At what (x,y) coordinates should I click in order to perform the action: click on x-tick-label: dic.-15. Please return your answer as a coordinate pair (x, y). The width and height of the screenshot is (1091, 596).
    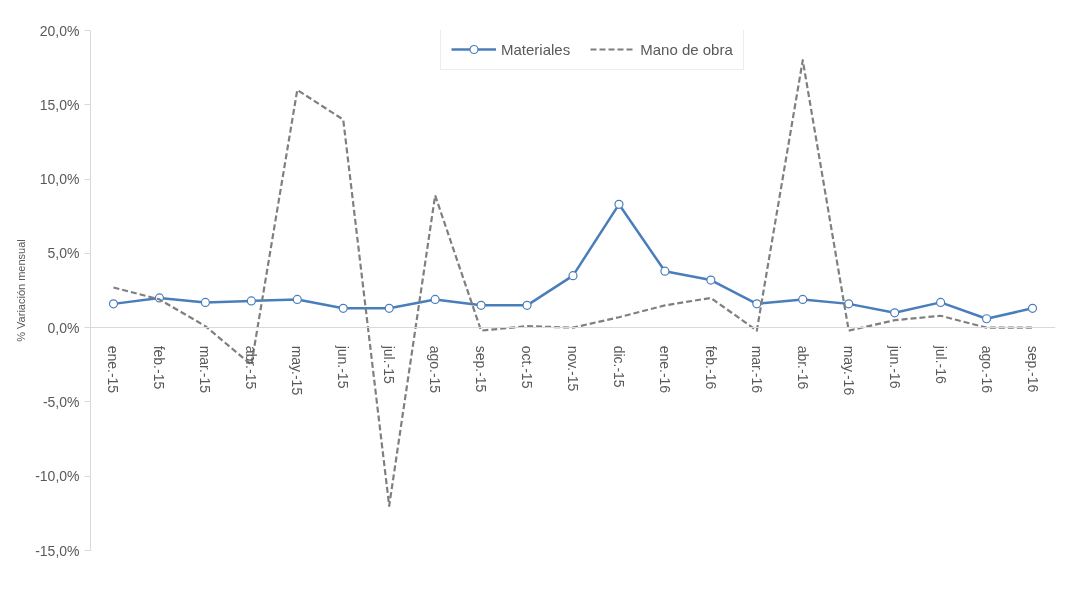
    Looking at the image, I should click on (618, 366).